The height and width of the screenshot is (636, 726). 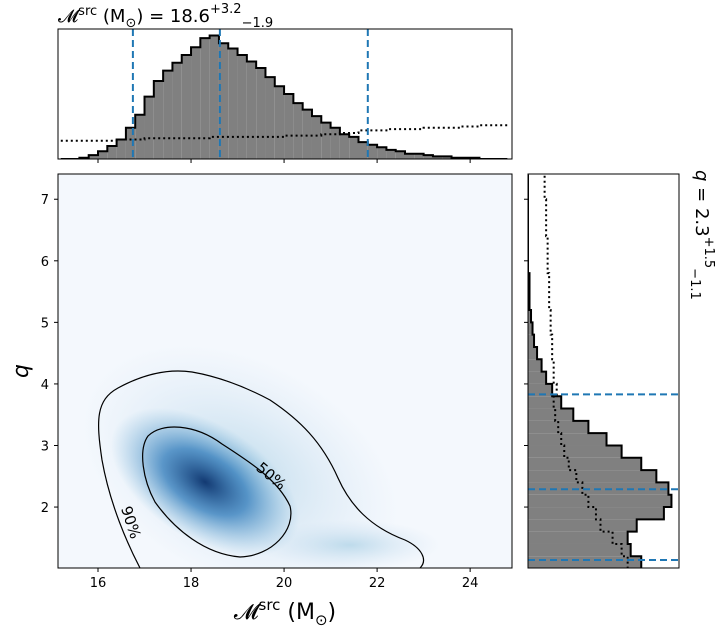 I want to click on title-part: ), so click(x=332, y=612).